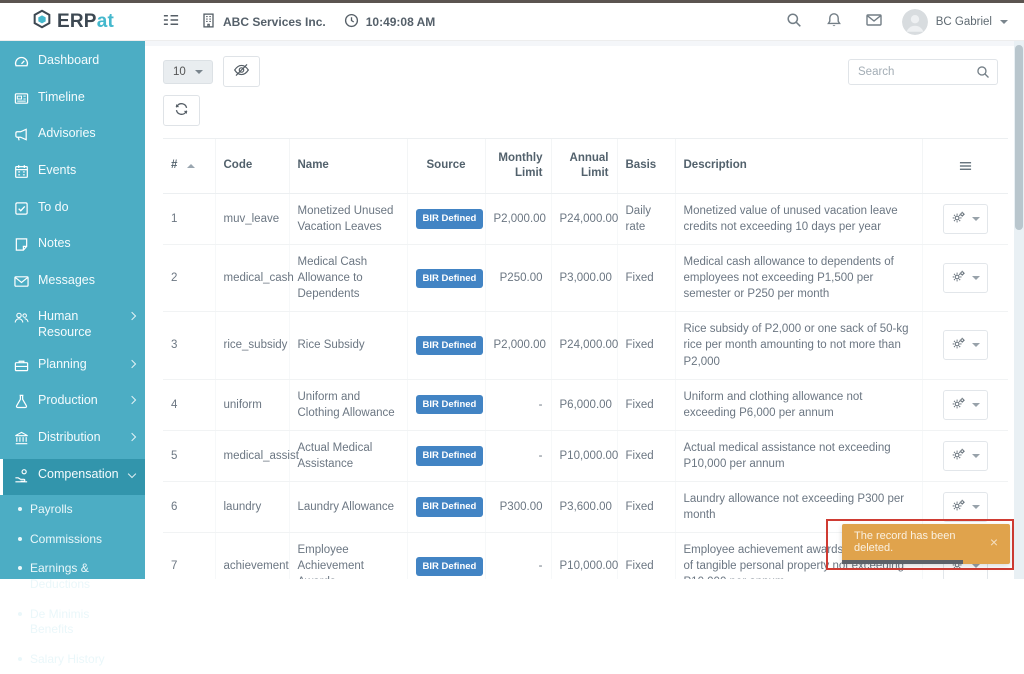 The width and height of the screenshot is (1024, 674). I want to click on column-visibility-button, so click(241, 71).